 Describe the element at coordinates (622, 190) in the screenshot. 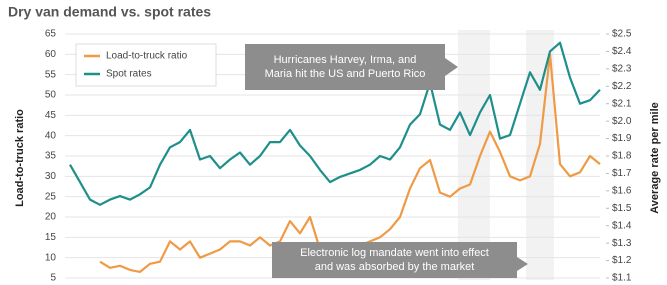

I see `y2-tick-label: $1.6` at that location.